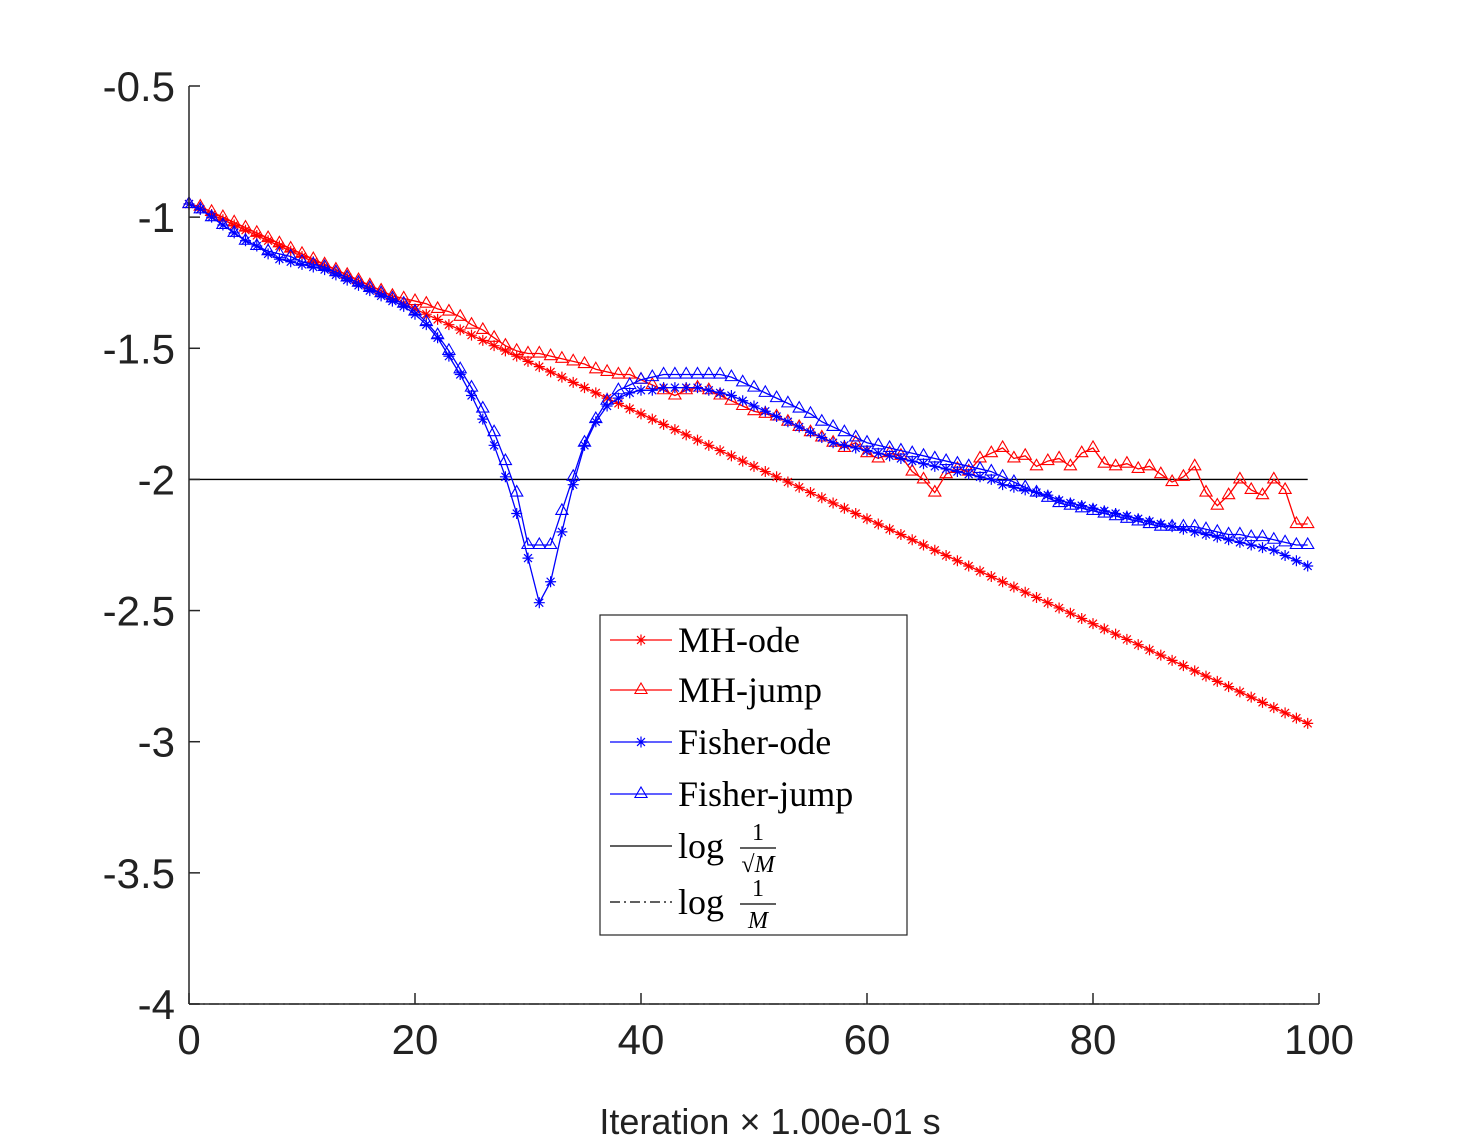 The height and width of the screenshot is (1146, 1458). I want to click on y-tick-label: -2.5, so click(139, 611).